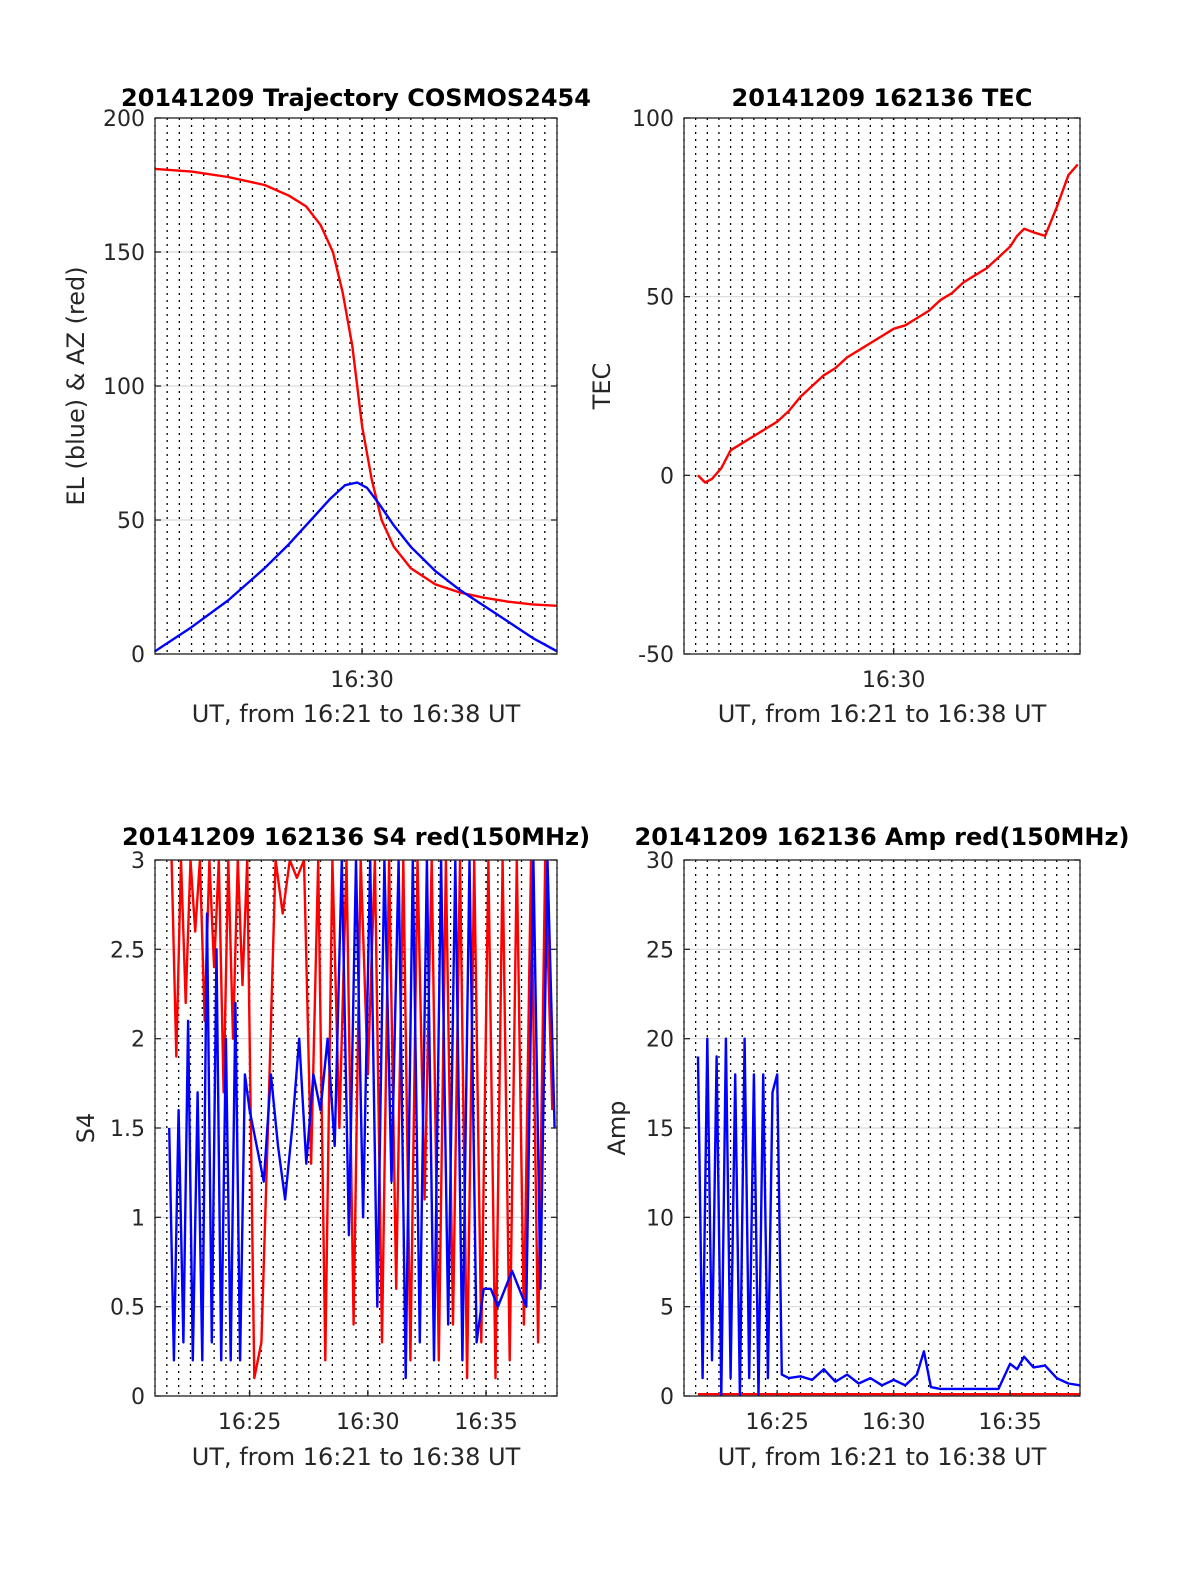  Describe the element at coordinates (660, 298) in the screenshot. I see `tec-ytick-label: 50` at that location.